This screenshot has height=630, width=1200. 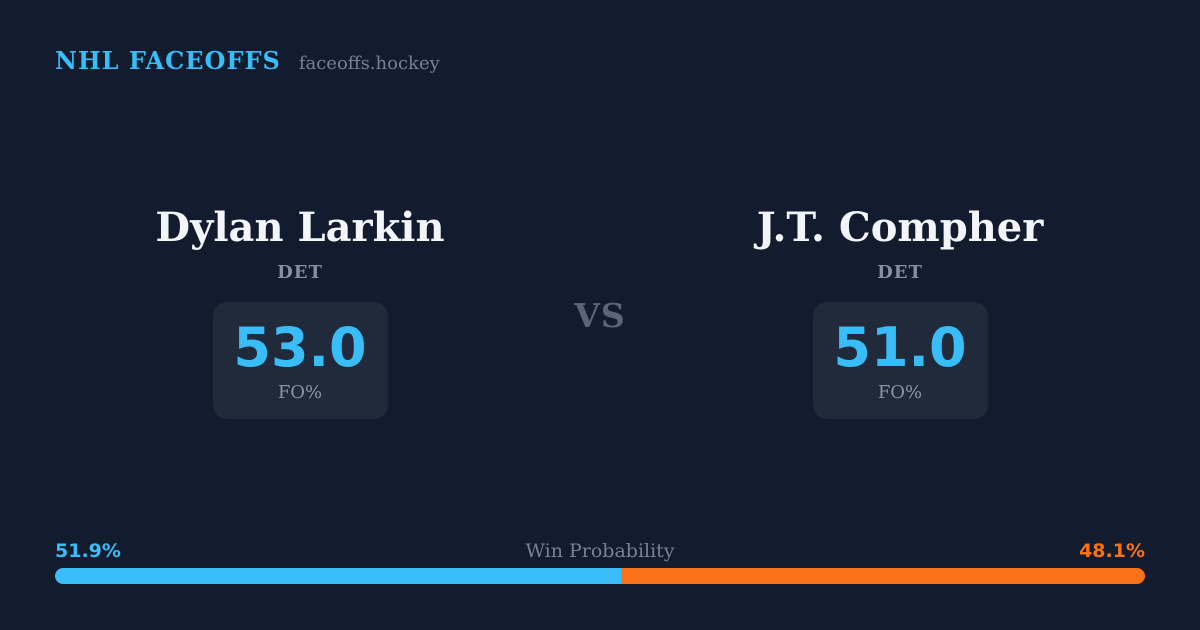 I want to click on player-card-right: J.T. Compher DET 51.0 FO%, so click(x=900, y=311).